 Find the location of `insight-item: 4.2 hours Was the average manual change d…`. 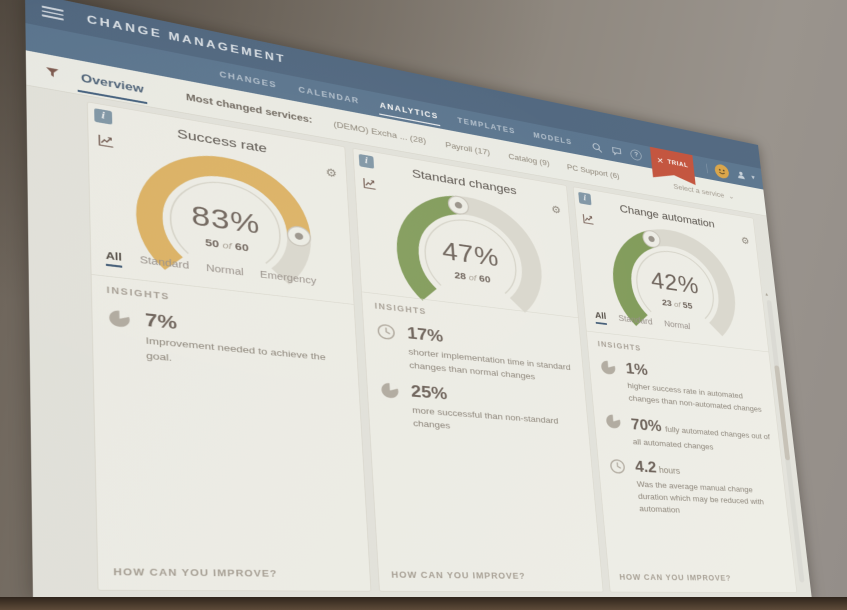

insight-item: 4.2 hours Was the average manual change d… is located at coordinates (693, 488).